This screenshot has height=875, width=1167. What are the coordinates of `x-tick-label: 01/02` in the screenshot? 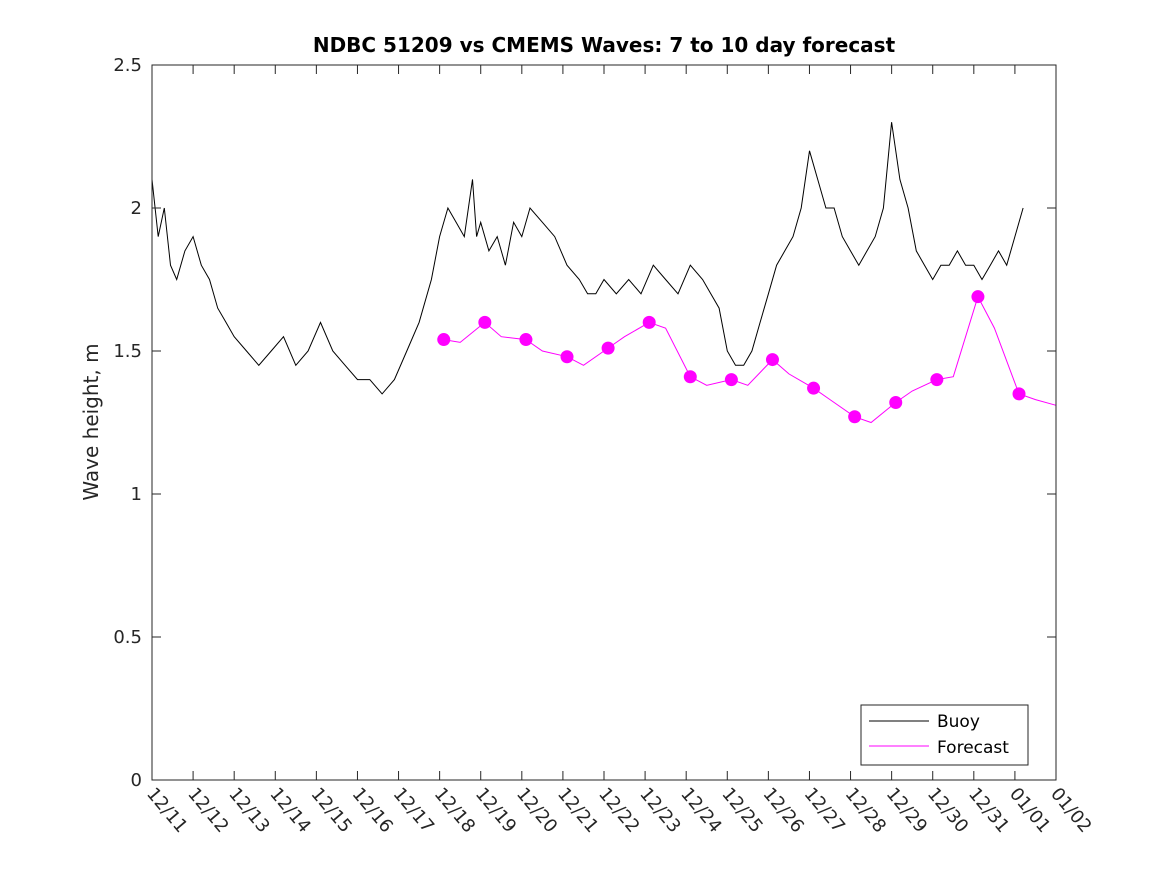 It's located at (1070, 810).